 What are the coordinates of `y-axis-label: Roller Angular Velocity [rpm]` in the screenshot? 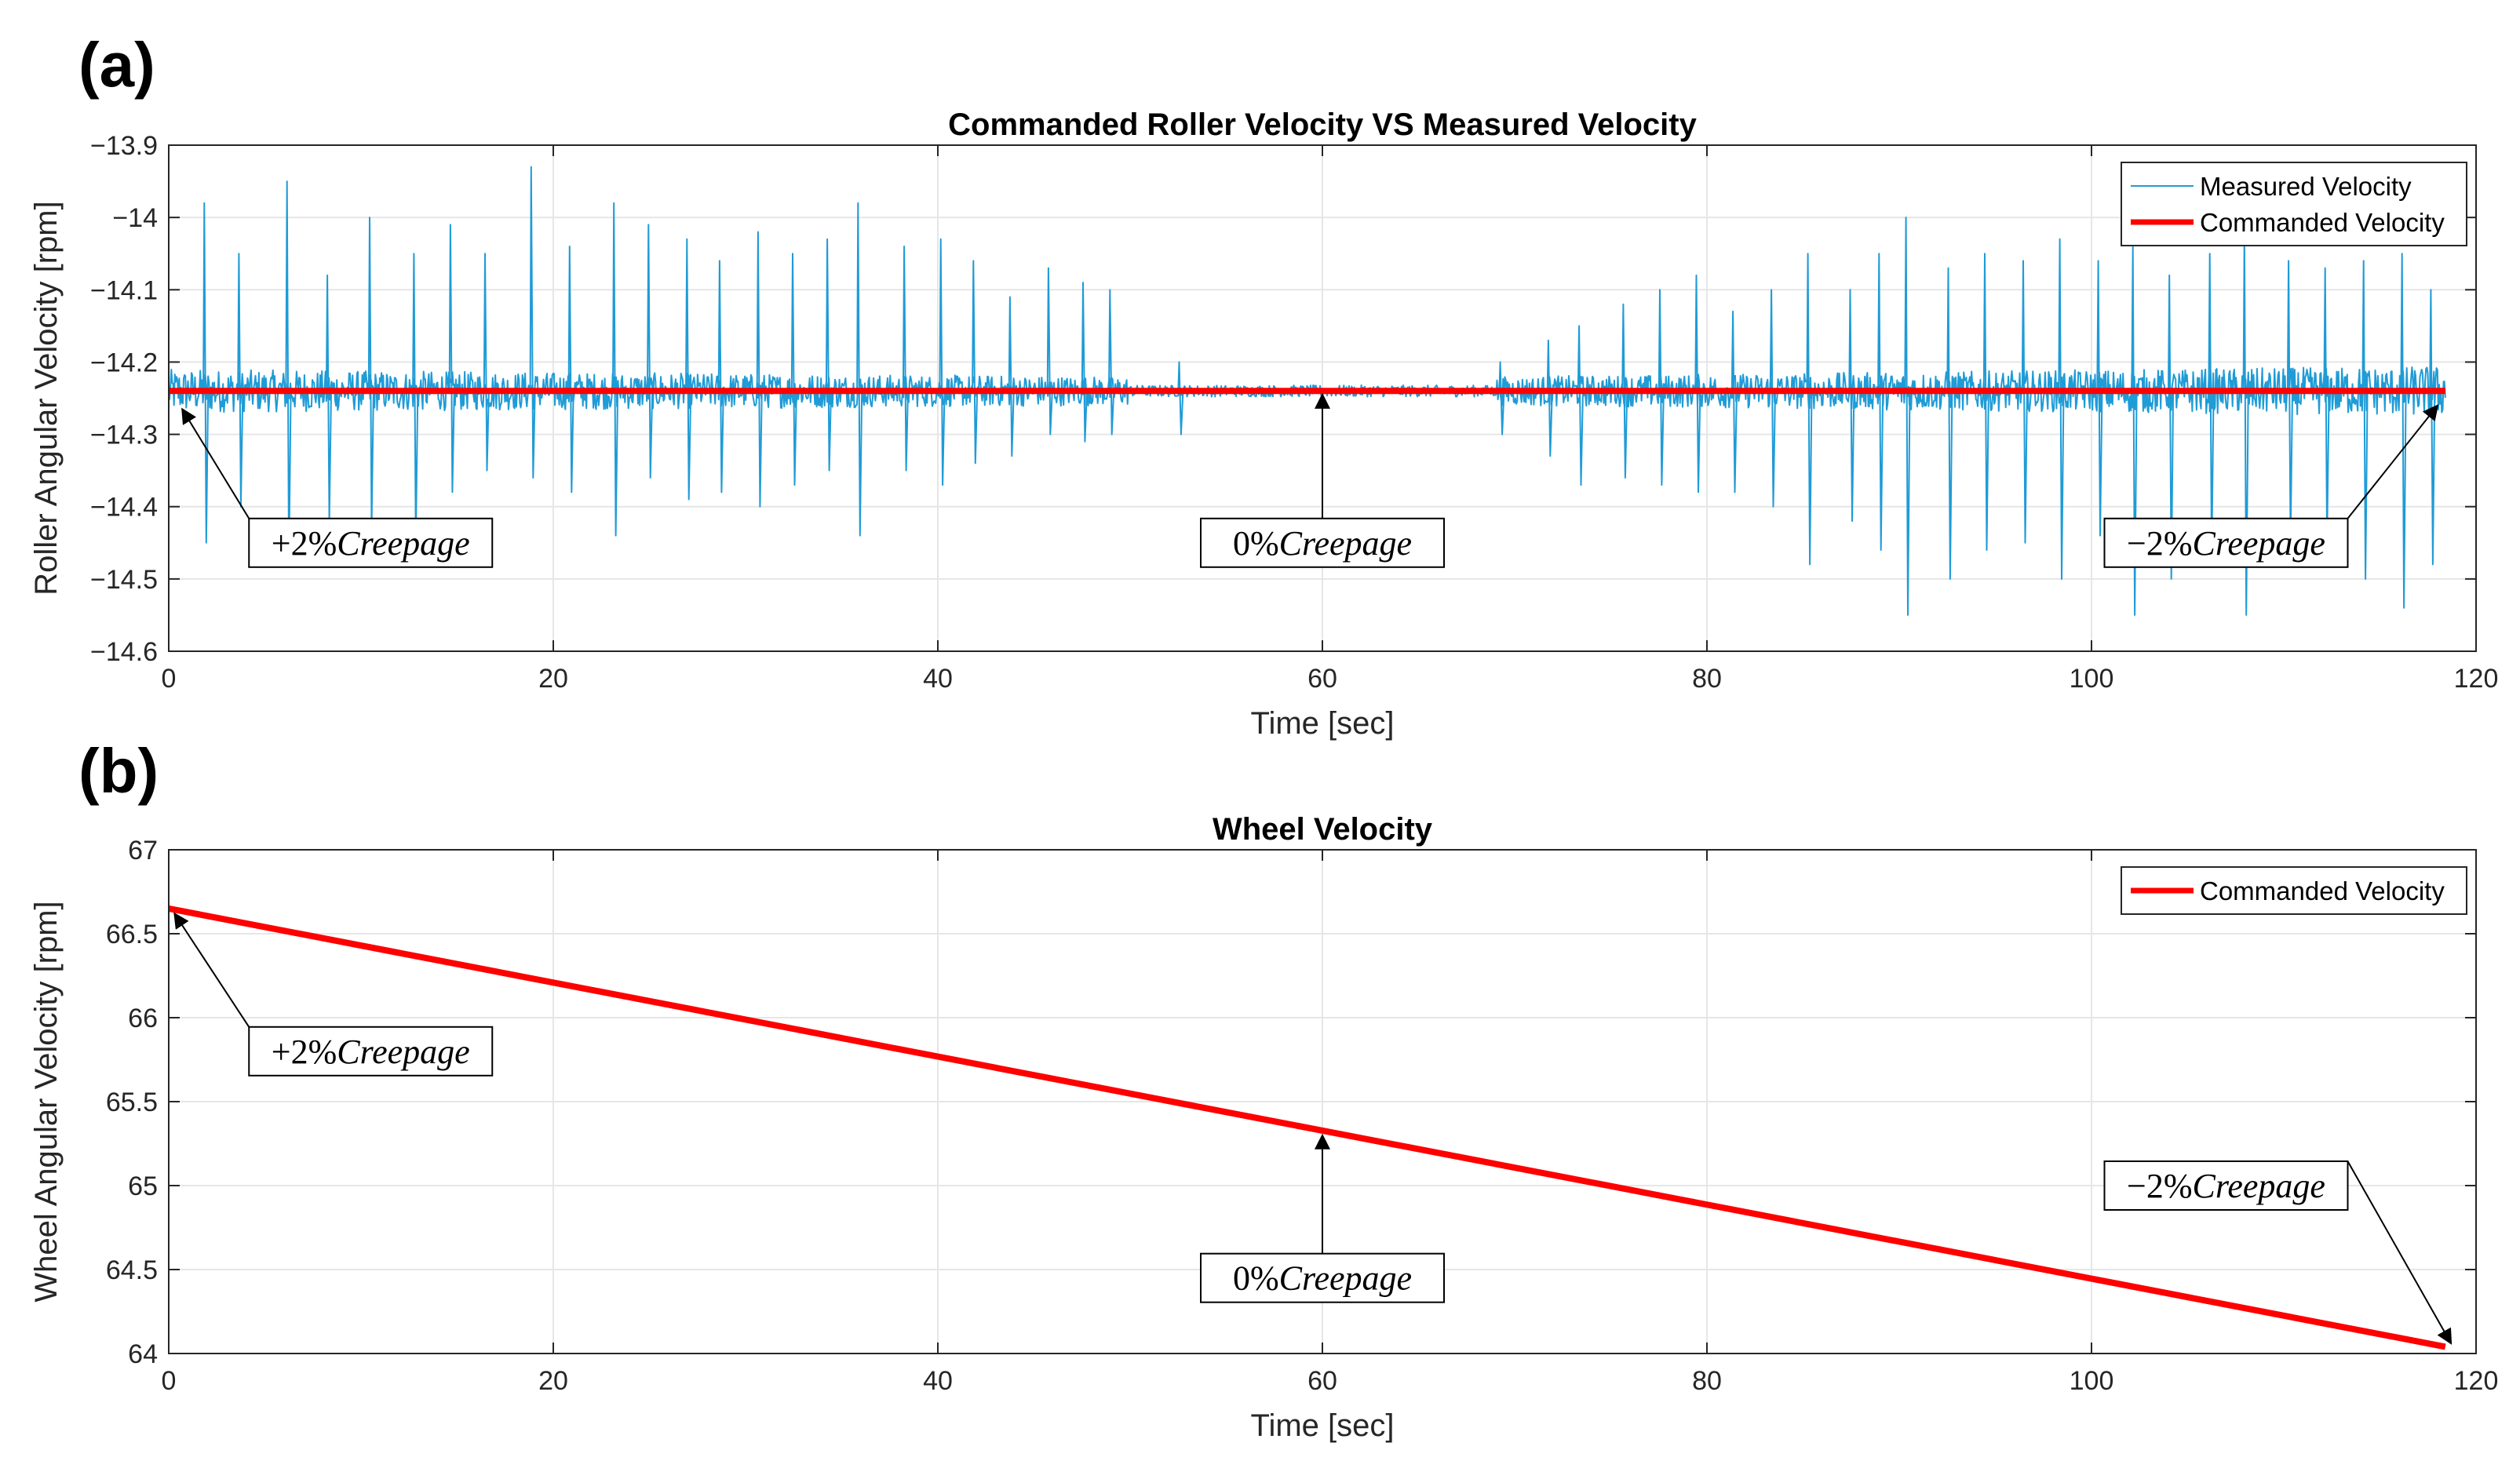 It's located at (46, 398).